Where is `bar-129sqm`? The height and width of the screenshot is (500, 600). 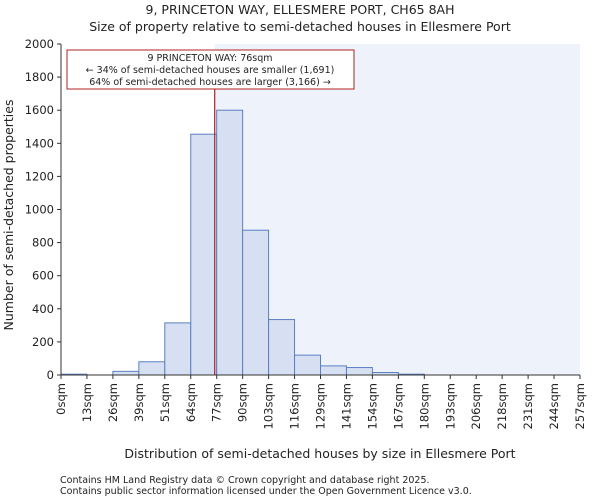
bar-129sqm is located at coordinates (333, 370).